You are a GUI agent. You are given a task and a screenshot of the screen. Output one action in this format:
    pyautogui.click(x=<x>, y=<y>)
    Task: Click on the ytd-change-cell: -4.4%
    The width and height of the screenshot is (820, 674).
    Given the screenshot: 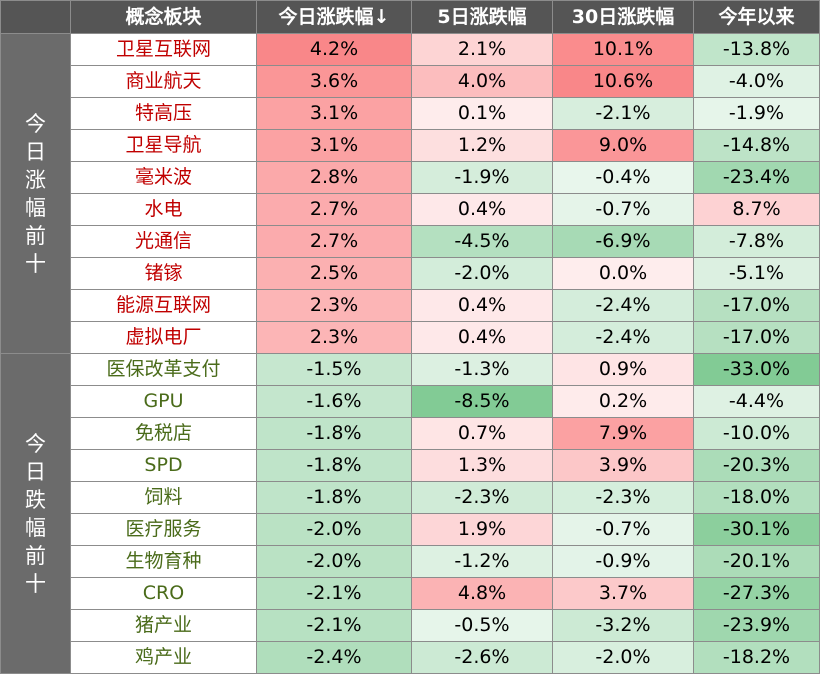 What is the action you would take?
    pyautogui.click(x=756, y=401)
    